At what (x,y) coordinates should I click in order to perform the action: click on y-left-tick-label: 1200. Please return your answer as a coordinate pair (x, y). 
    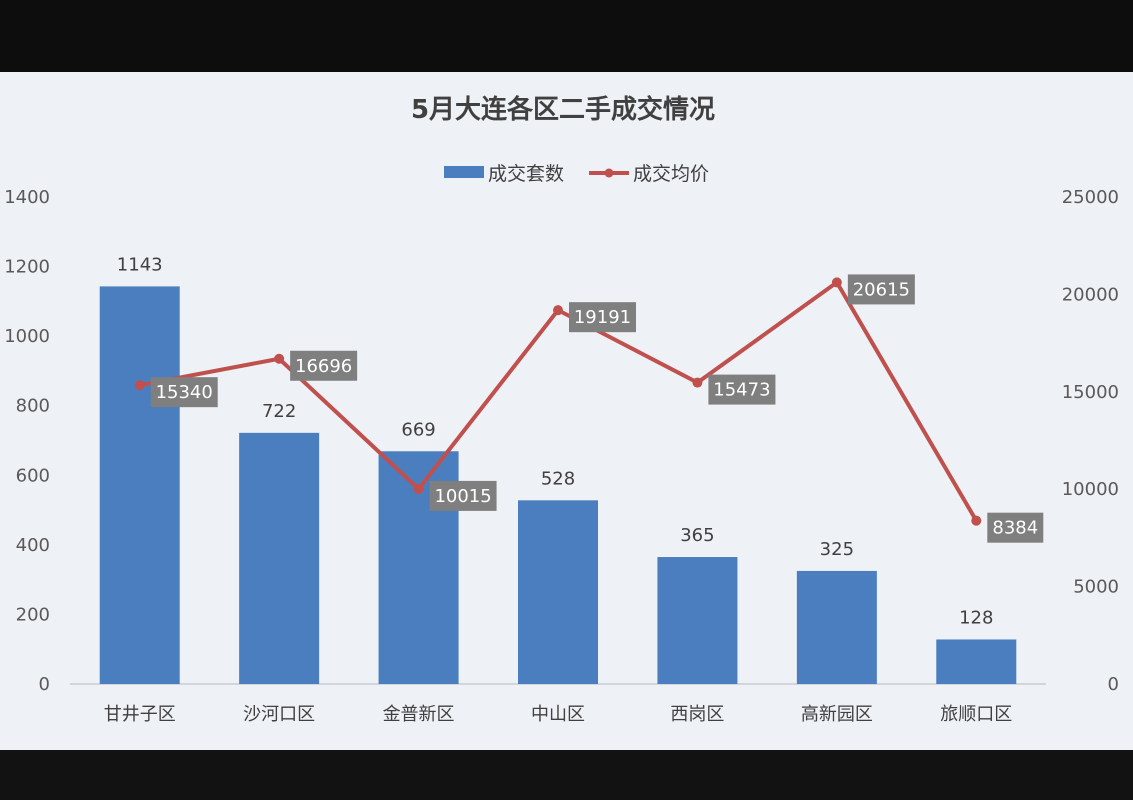
    Looking at the image, I should click on (27, 267).